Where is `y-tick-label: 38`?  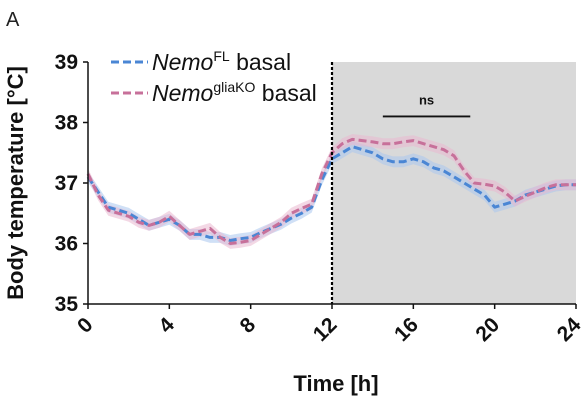 y-tick-label: 38 is located at coordinates (67, 123).